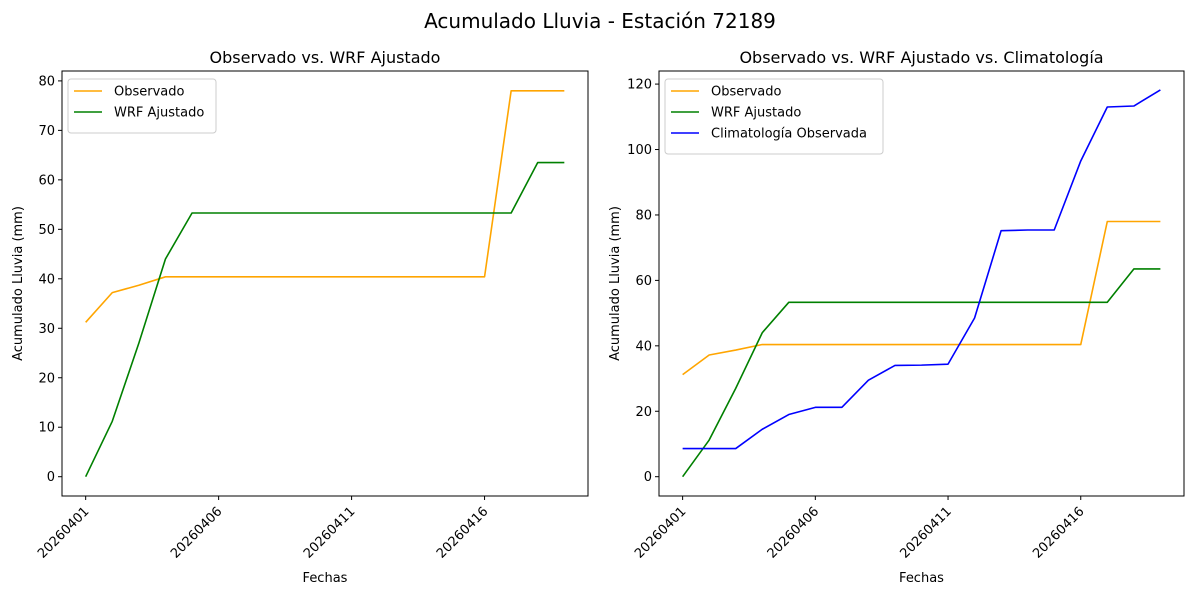 Image resolution: width=1200 pixels, height=600 pixels. What do you see at coordinates (325, 578) in the screenshot?
I see `chart0-x-axis-label: Fechas` at bounding box center [325, 578].